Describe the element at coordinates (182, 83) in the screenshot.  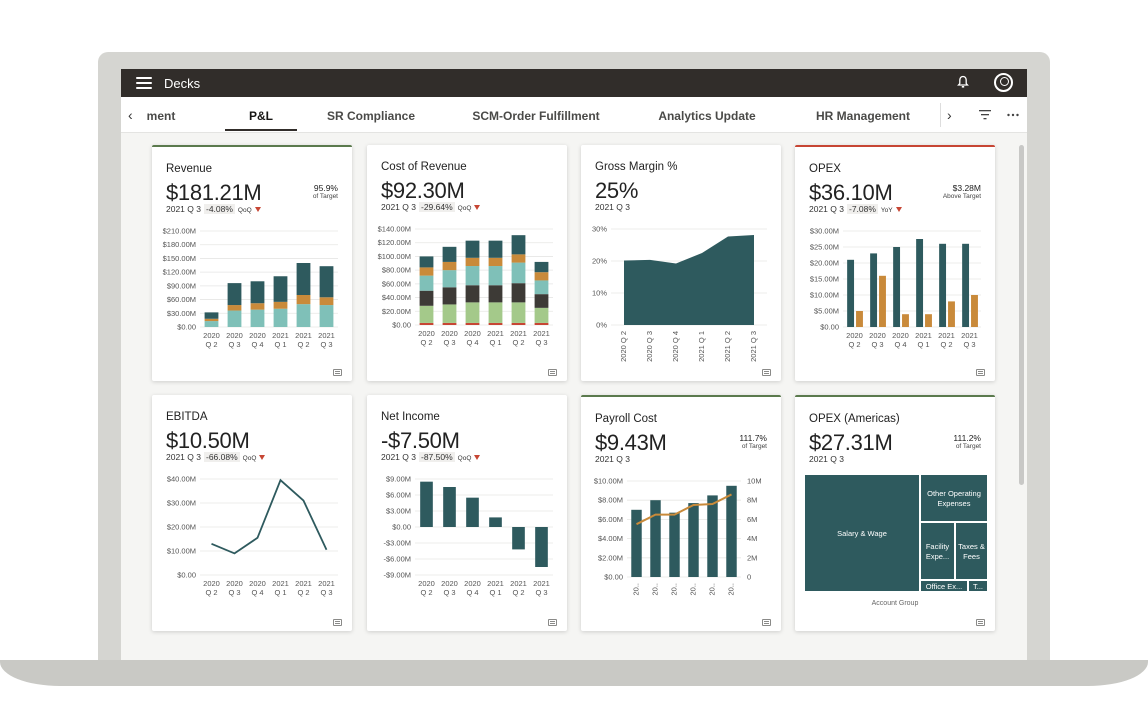
I see `app-title: Decks` at that location.